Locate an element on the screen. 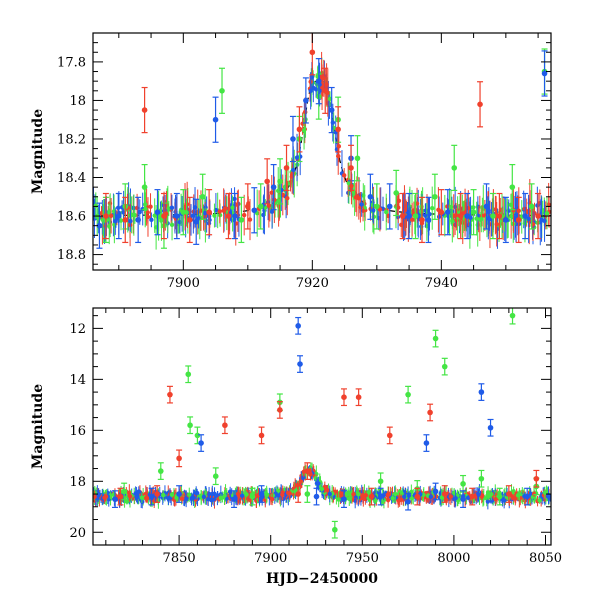 The image size is (600, 600). x-tick-label: 8000 is located at coordinates (453, 558).